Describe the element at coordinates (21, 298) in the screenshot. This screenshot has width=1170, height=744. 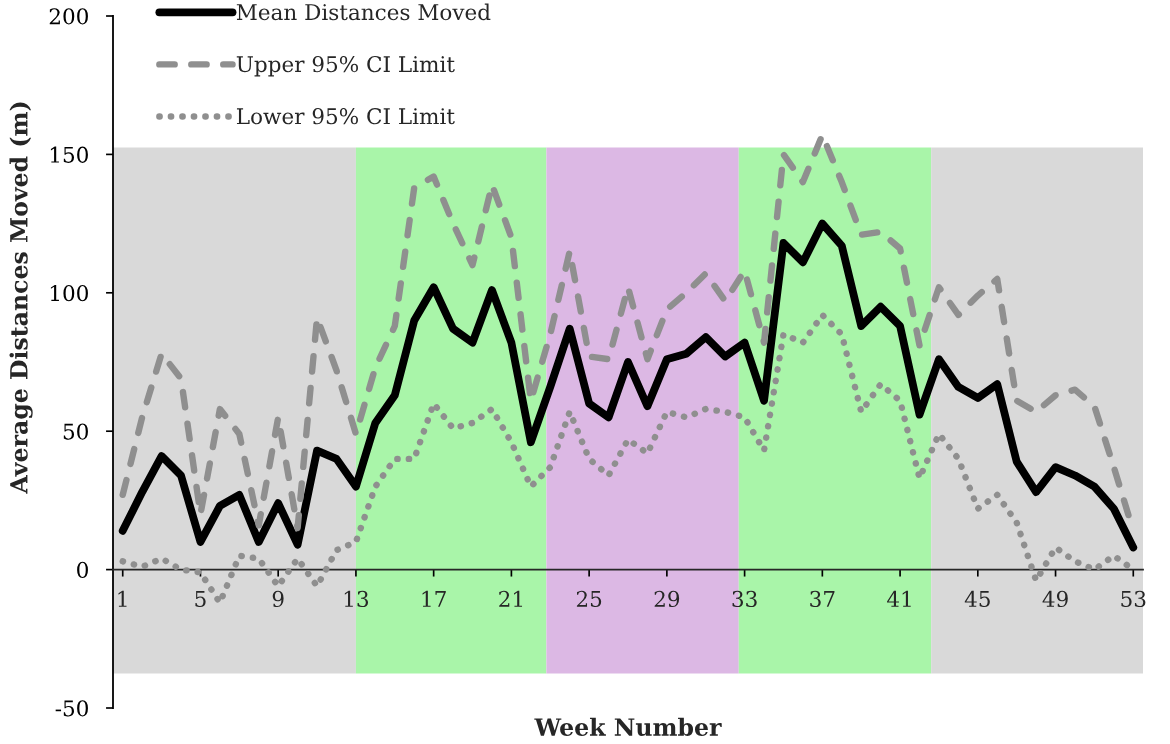
I see `y-axis-title: Average Distances Moved (m)` at that location.